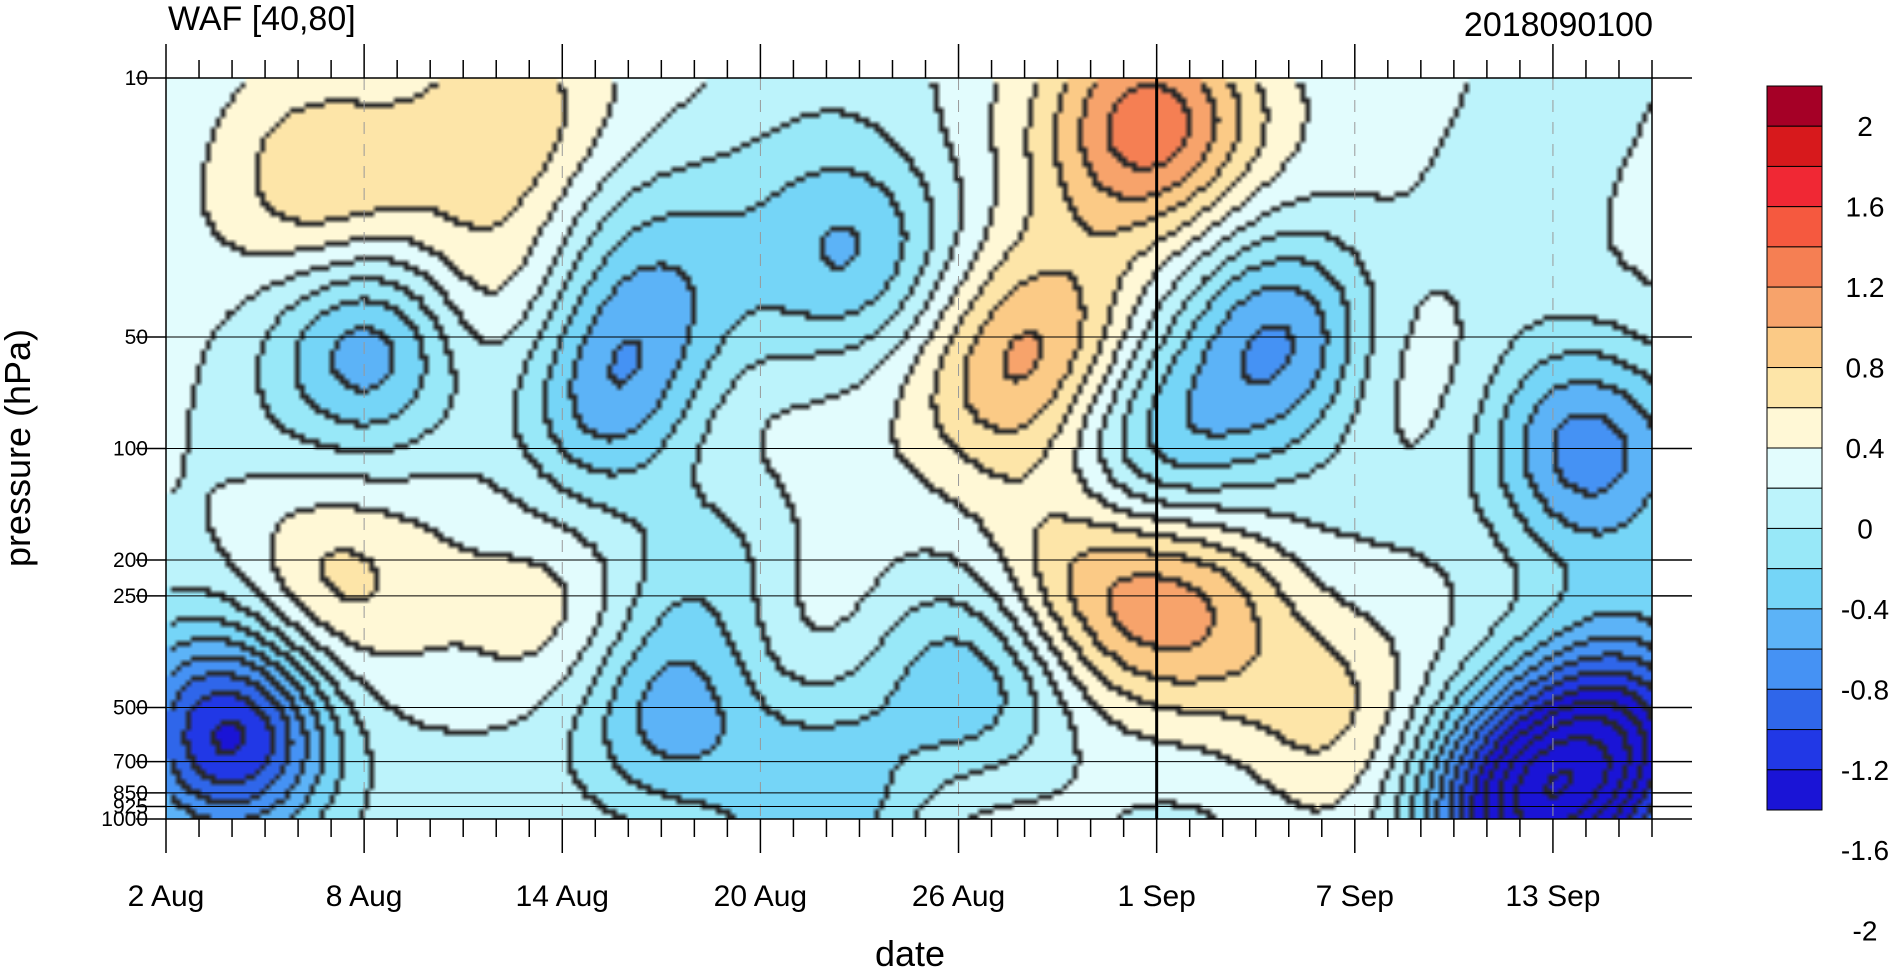  I want to click on colorbar-label: 0.4, so click(1865, 448).